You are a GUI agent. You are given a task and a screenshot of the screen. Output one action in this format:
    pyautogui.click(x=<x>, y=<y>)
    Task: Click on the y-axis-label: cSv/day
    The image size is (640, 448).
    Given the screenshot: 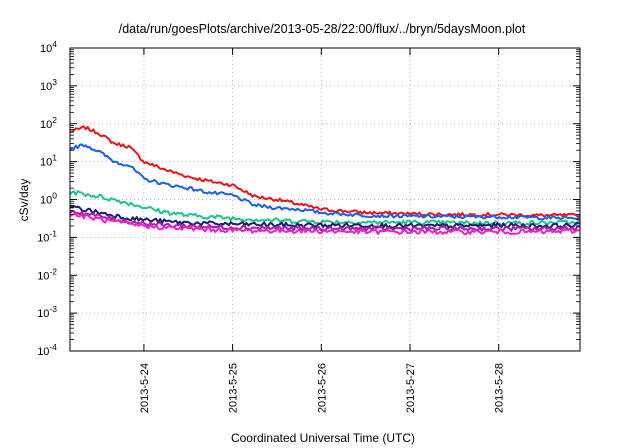 What is the action you would take?
    pyautogui.click(x=24, y=200)
    